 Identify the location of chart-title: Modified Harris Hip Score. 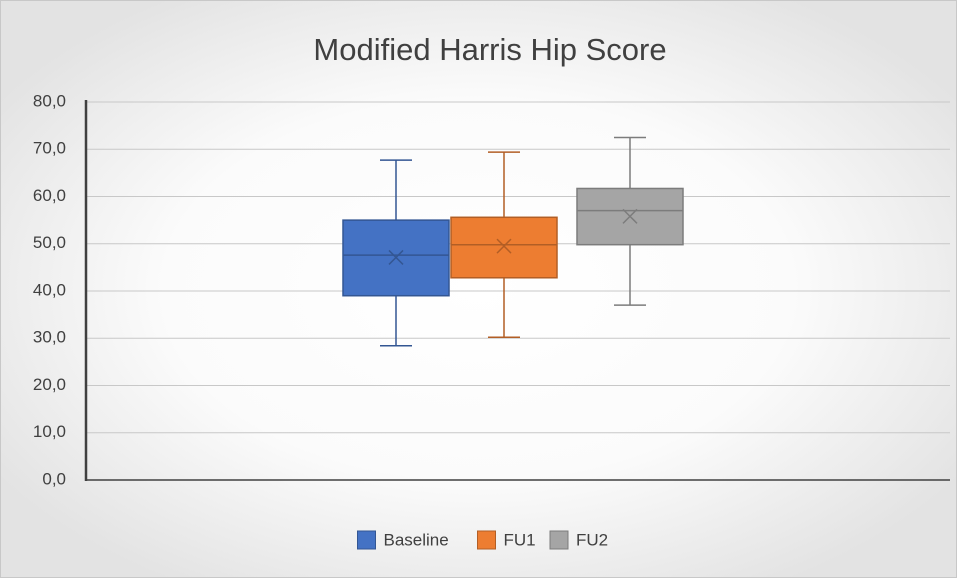
(489, 49).